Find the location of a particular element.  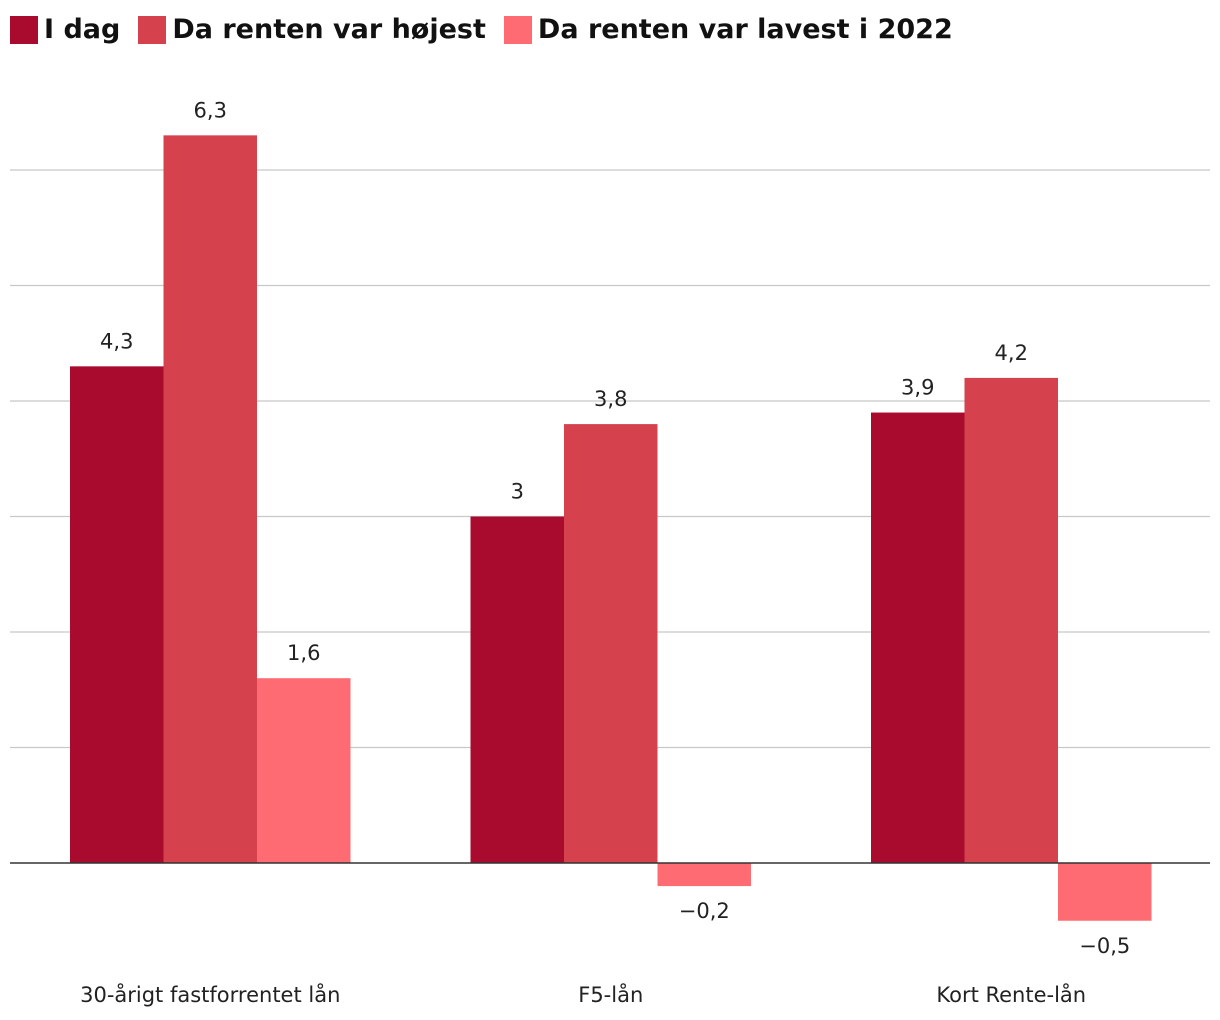

value-label-2-2: 3,8 is located at coordinates (610, 399).